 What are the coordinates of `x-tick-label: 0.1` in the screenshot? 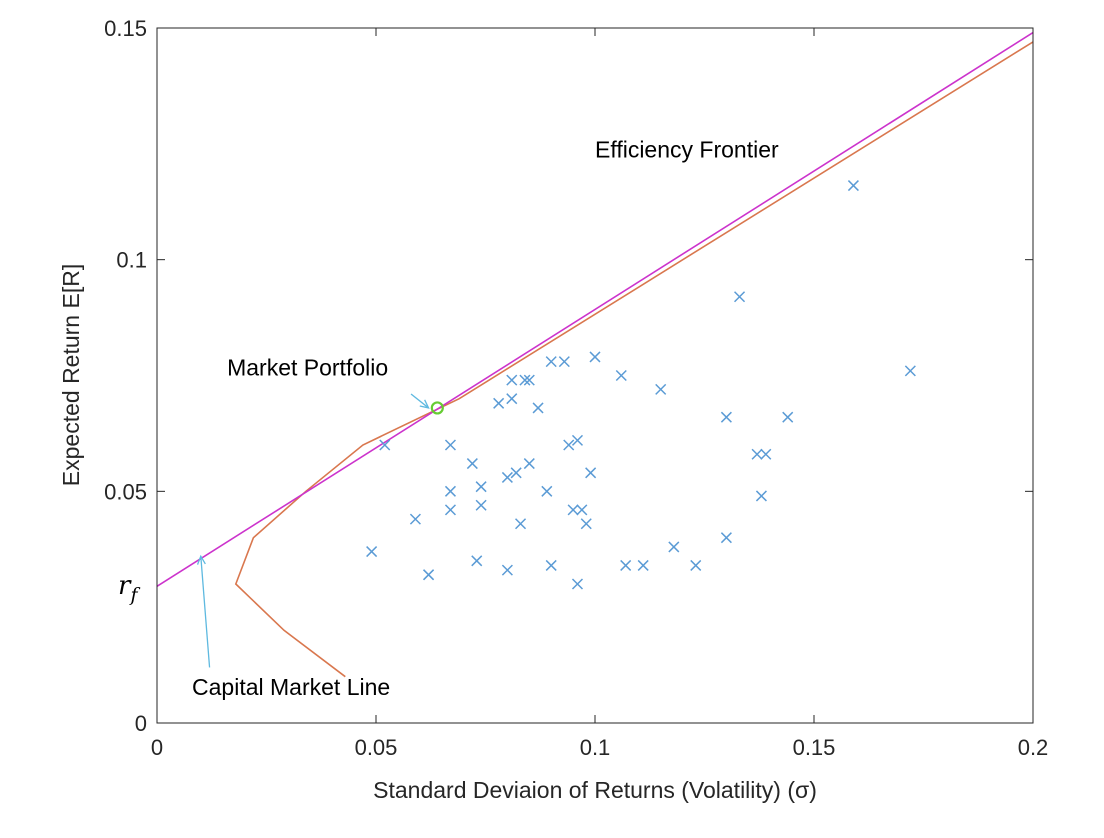 It's located at (595, 747).